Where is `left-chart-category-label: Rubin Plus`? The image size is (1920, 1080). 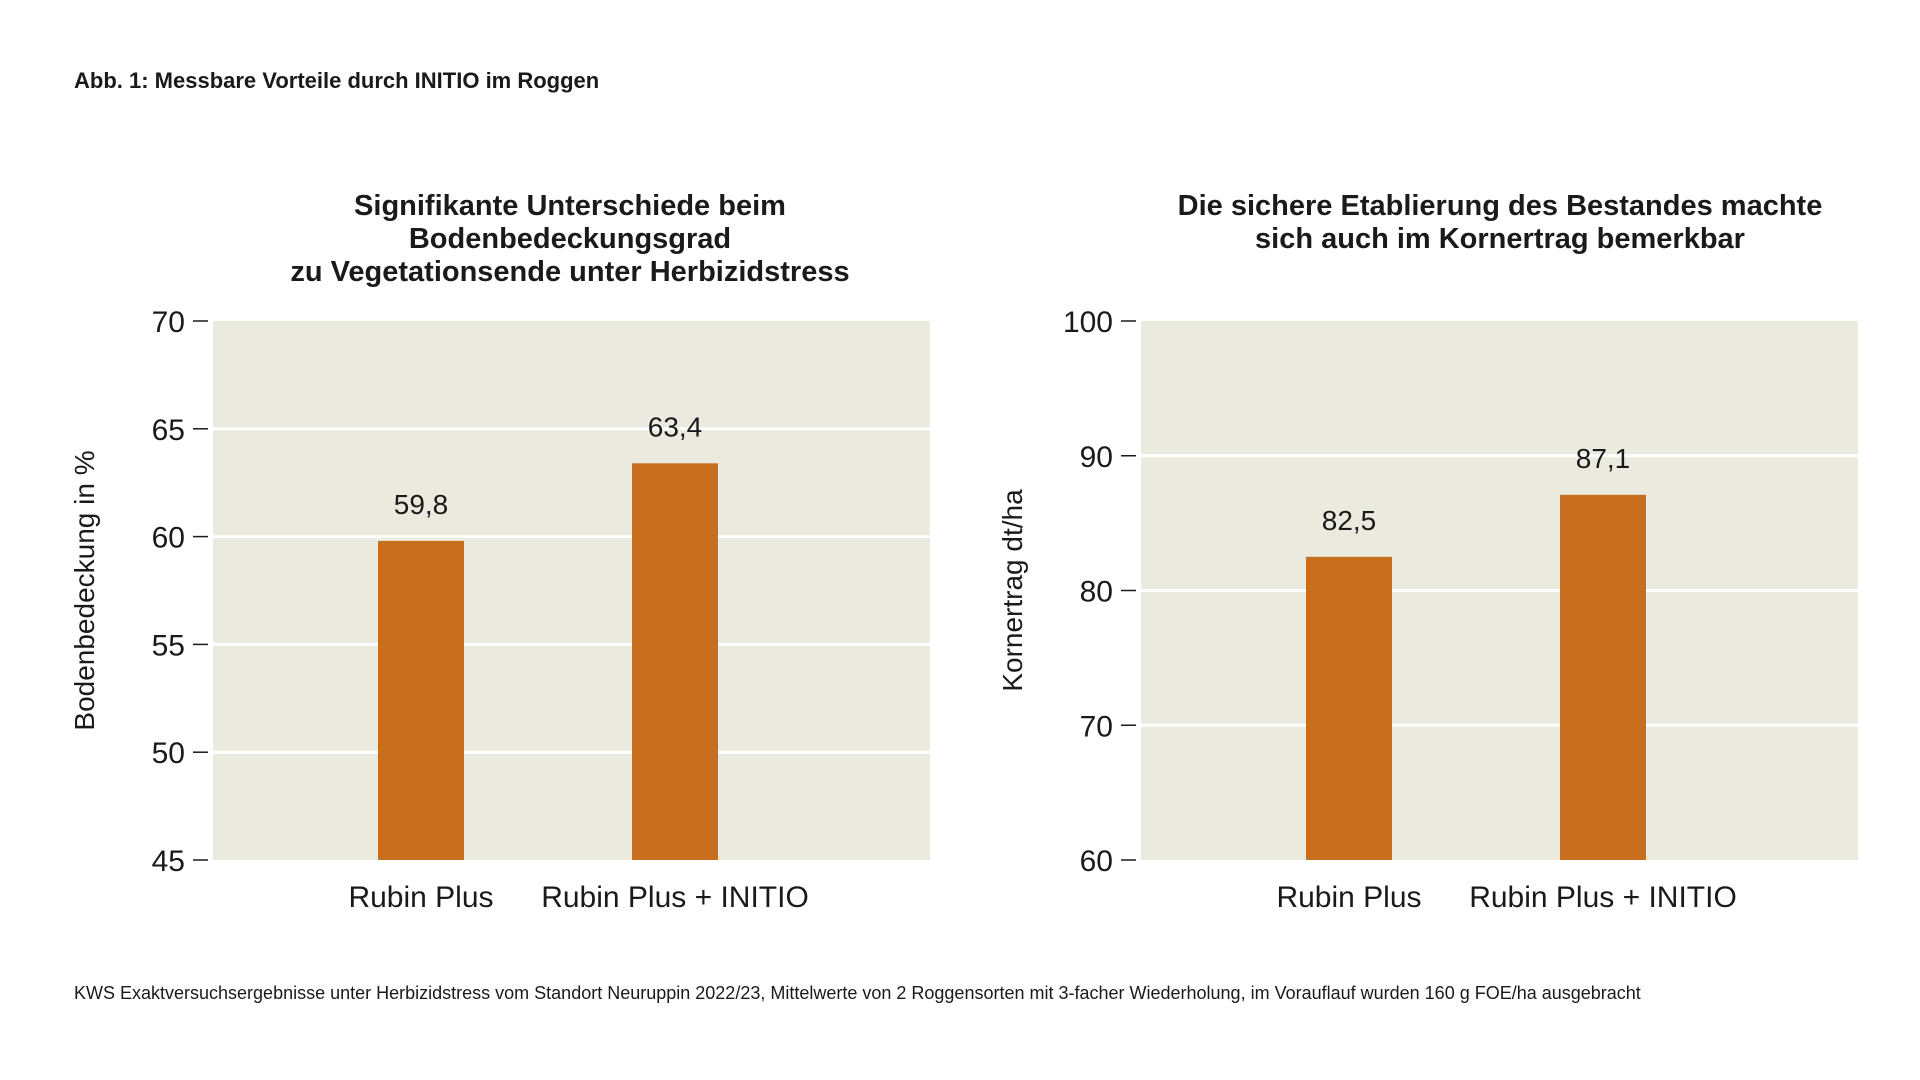
left-chart-category-label: Rubin Plus is located at coordinates (420, 897).